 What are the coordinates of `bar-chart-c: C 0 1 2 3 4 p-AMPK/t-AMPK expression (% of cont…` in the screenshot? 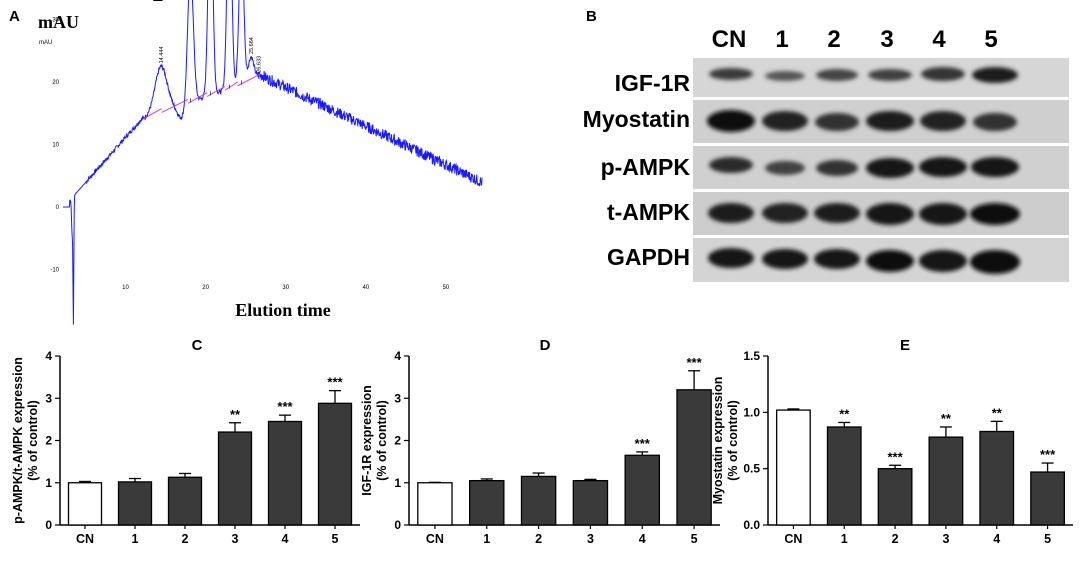 It's located at (185, 441).